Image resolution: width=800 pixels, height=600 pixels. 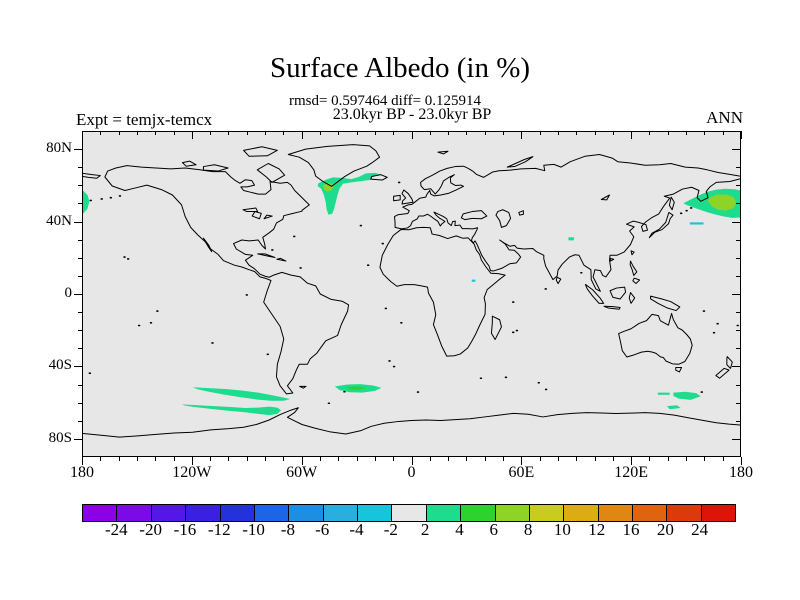 What do you see at coordinates (661, 217) in the screenshot?
I see `coastline-japan-sakhalin` at bounding box center [661, 217].